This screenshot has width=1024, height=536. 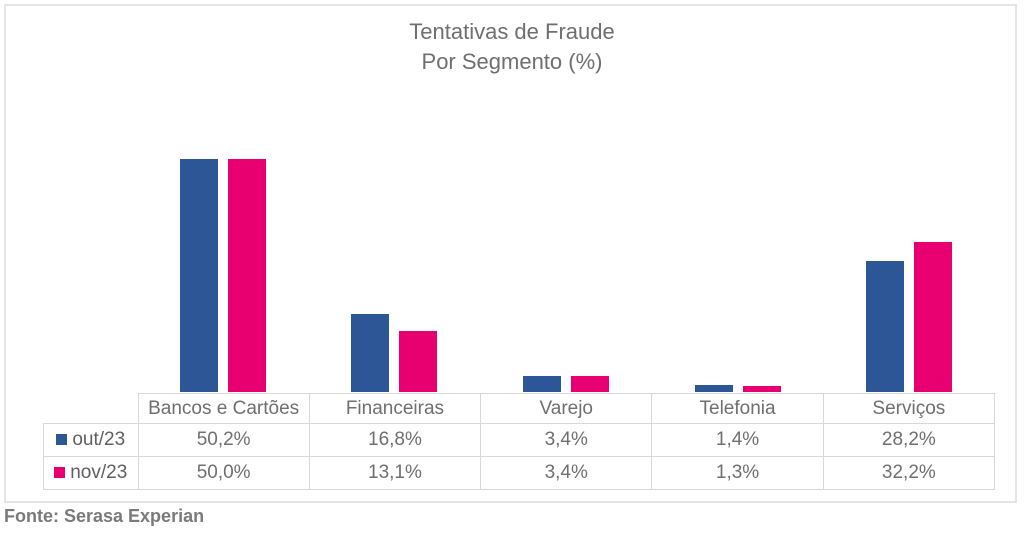 What do you see at coordinates (223, 440) in the screenshot?
I see `value-cell-out-23-bancos-e-cartoes: 50,2%` at bounding box center [223, 440].